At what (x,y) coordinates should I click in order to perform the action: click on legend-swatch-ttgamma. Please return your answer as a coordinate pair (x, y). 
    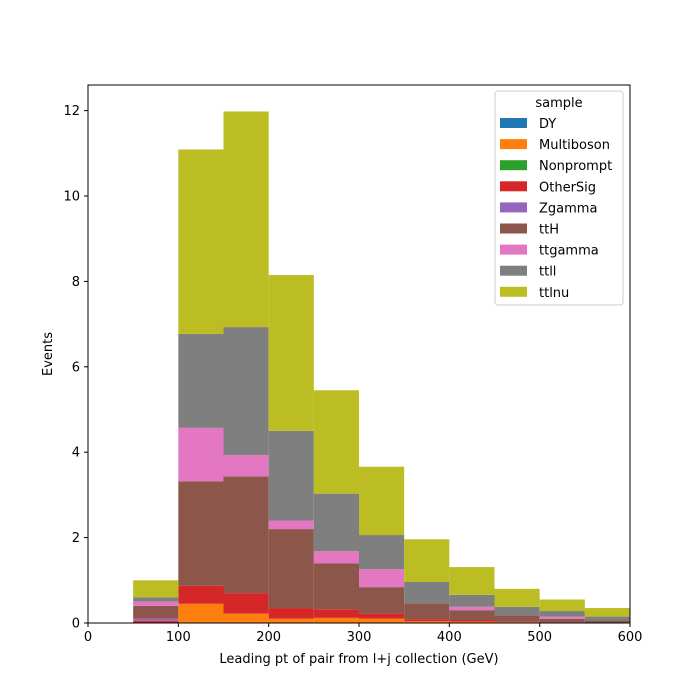
    Looking at the image, I should click on (513, 249).